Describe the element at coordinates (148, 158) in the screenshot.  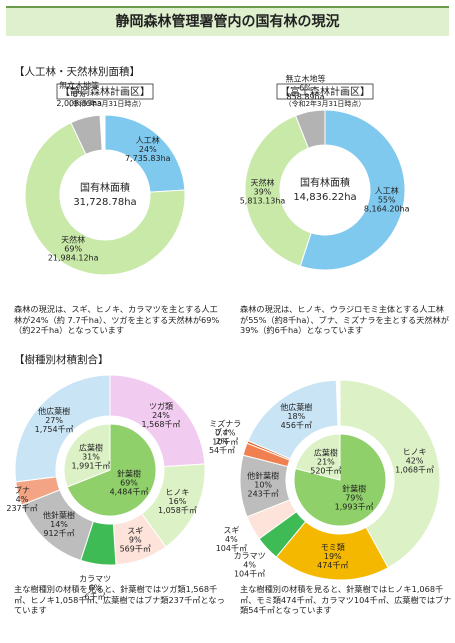
I see `slice-label: 7,735.83ha` at that location.